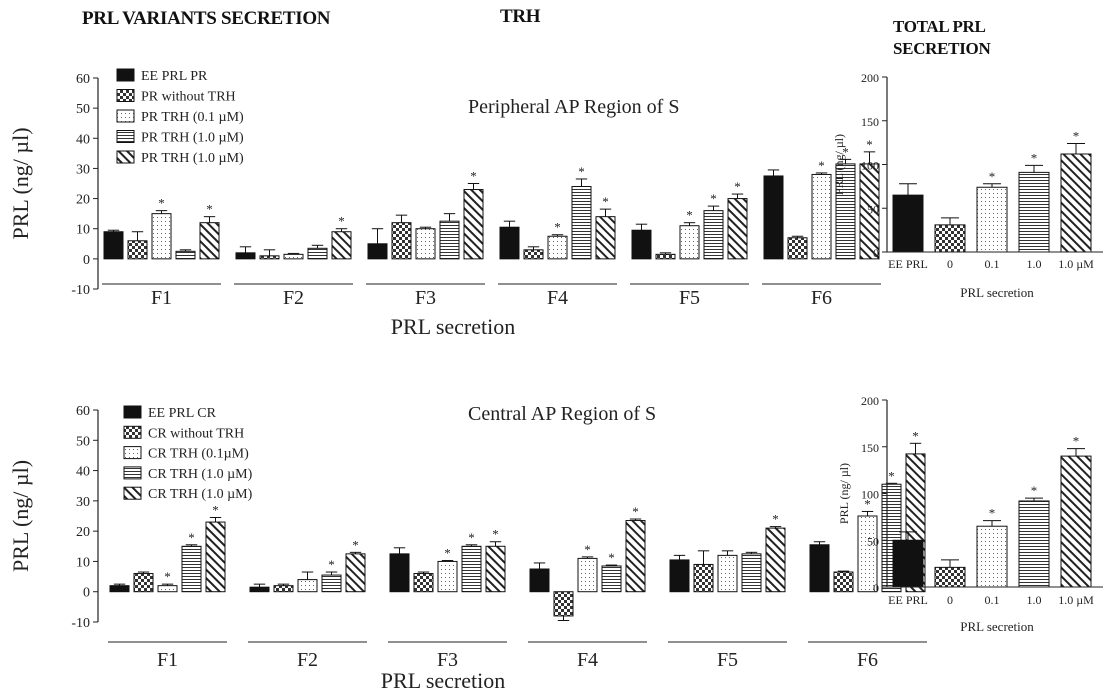 This screenshot has width=1116, height=693. What do you see at coordinates (447, 660) in the screenshot?
I see `central-group-label: F3` at bounding box center [447, 660].